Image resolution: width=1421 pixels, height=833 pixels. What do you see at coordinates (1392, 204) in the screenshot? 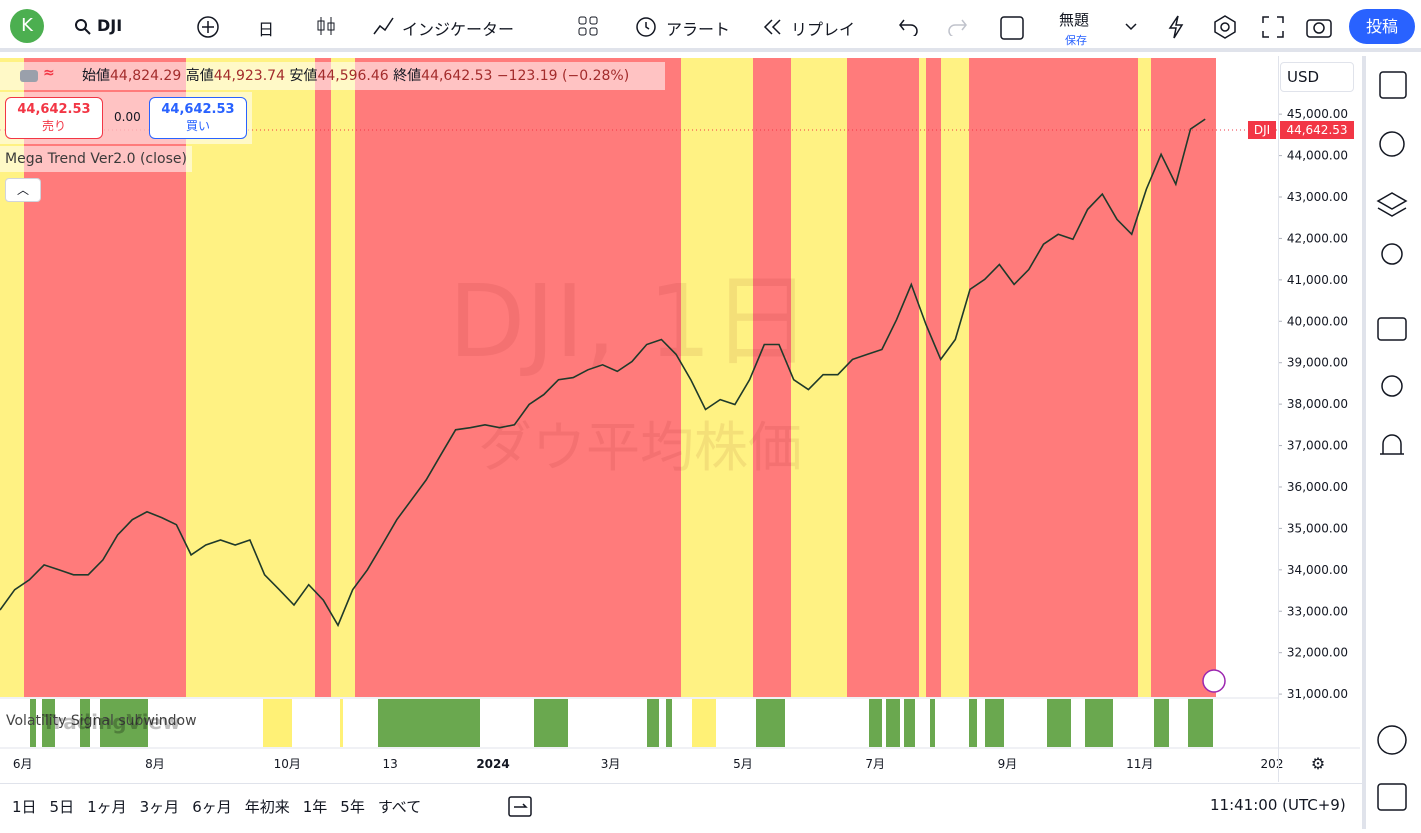
I see `layers-icon` at bounding box center [1392, 204].